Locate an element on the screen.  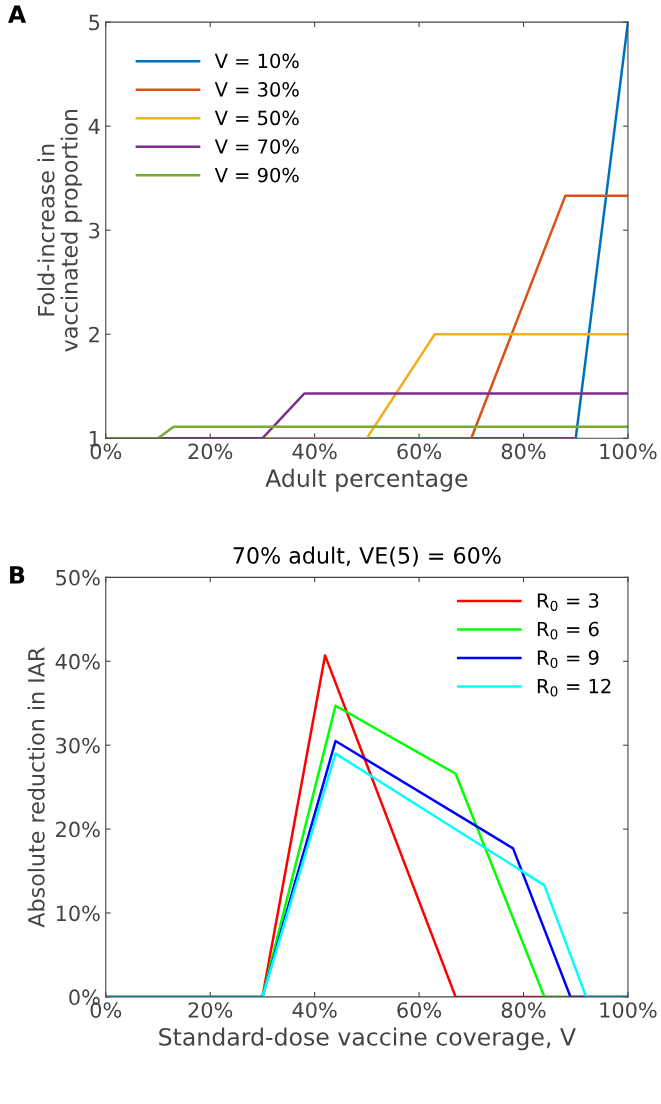
y-tick-label: 30% is located at coordinates (78, 745).